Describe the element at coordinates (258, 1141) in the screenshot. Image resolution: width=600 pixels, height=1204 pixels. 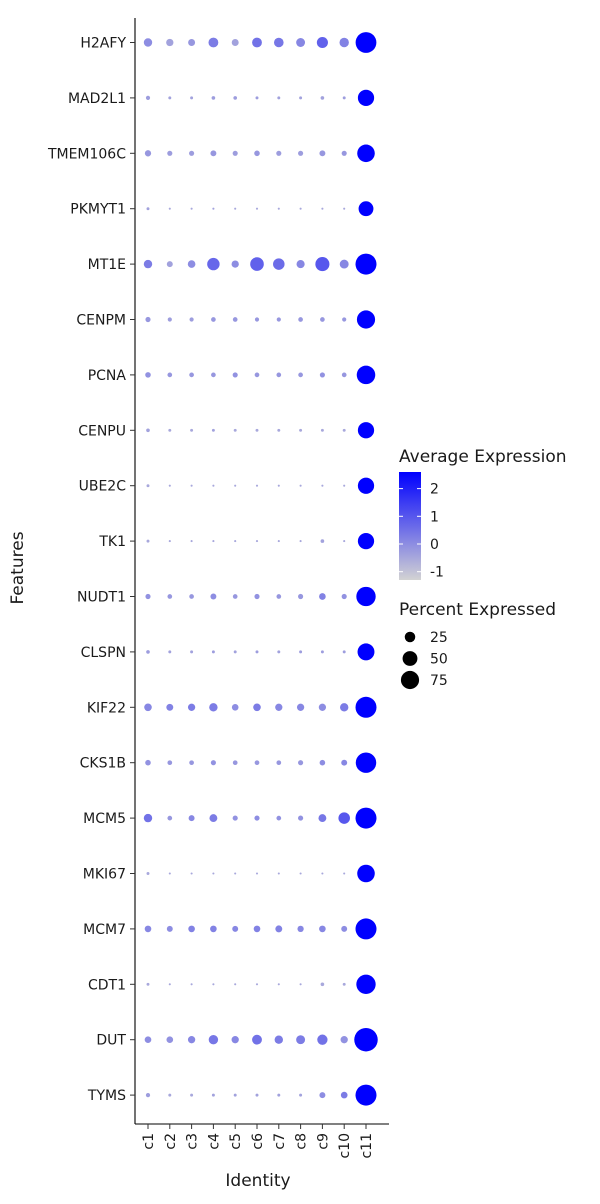
I see `x-tick-label: c6` at that location.